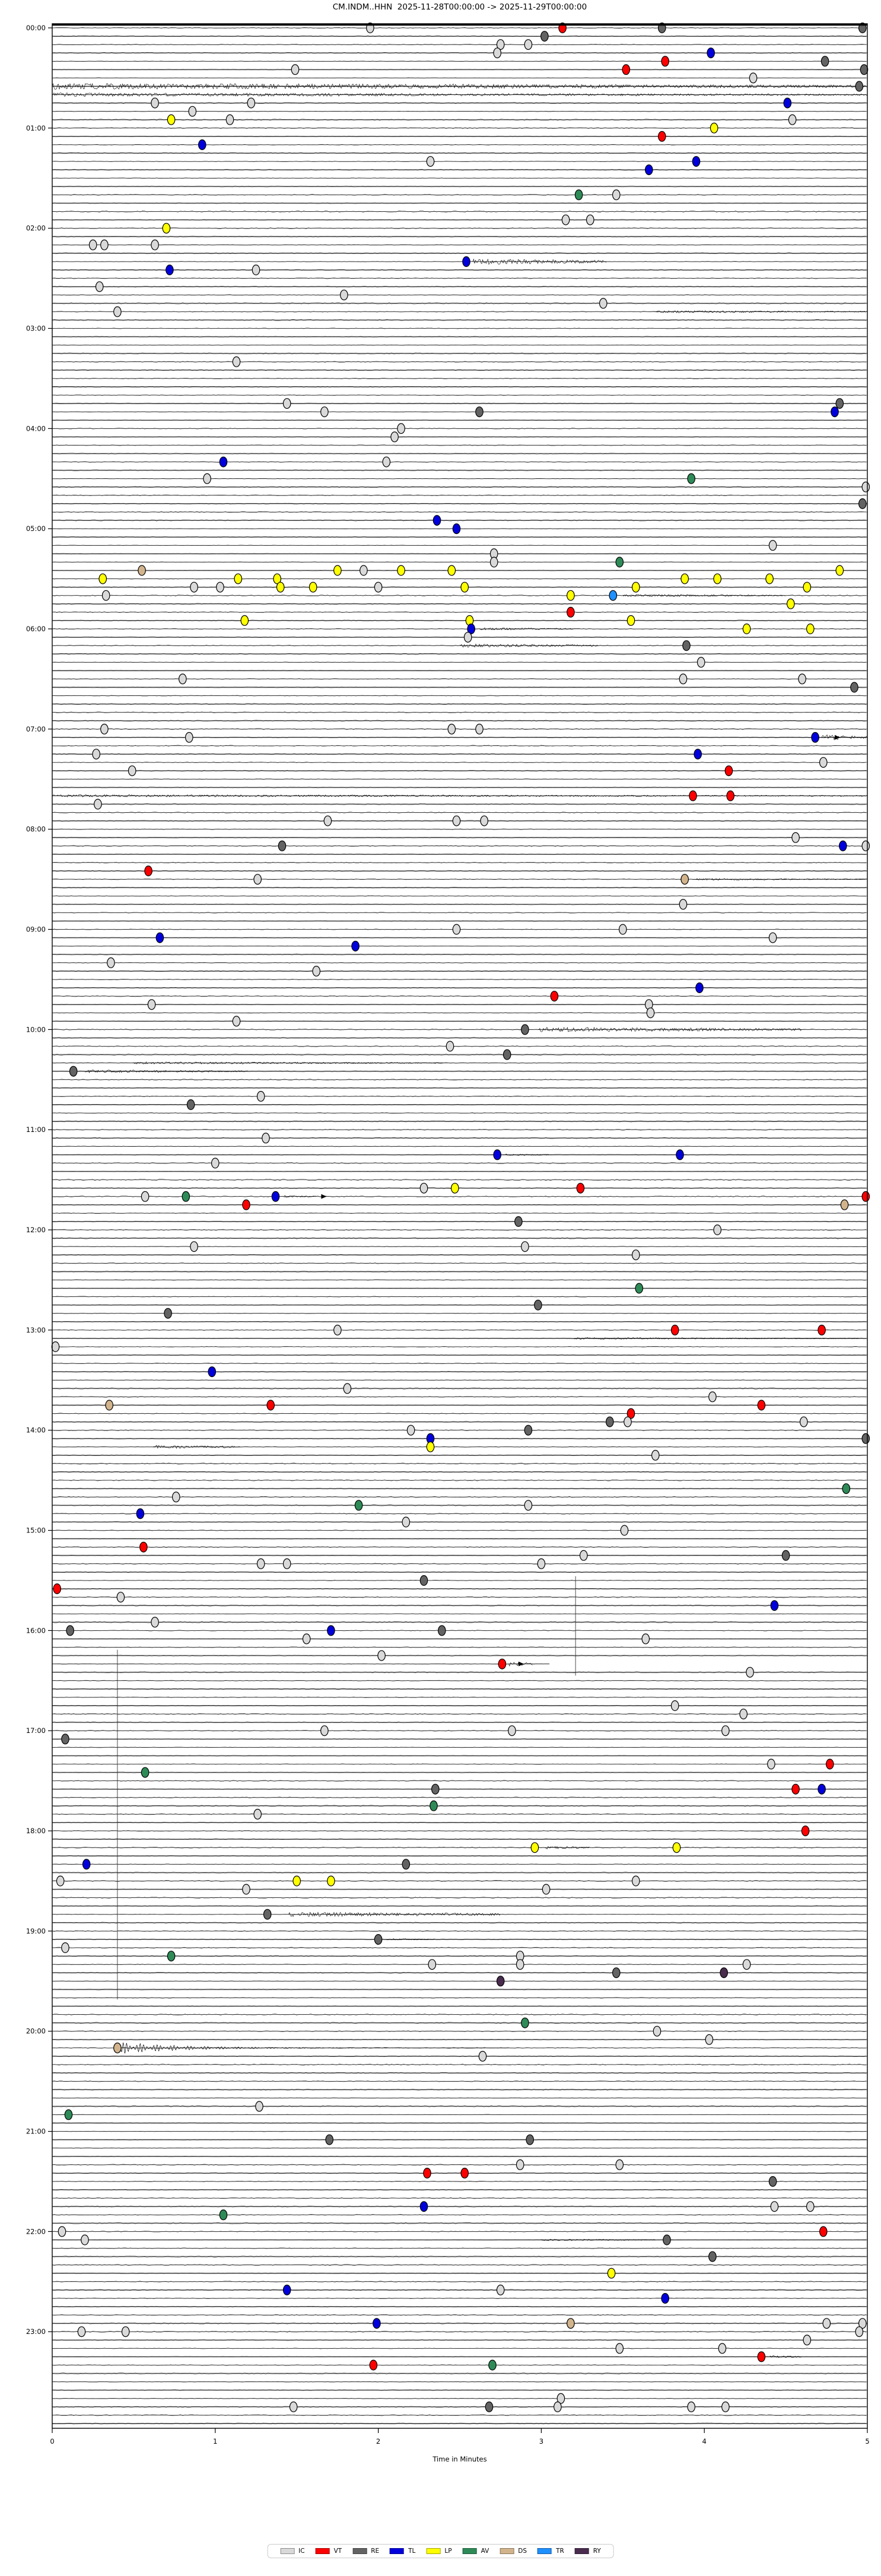 This screenshot has width=881, height=2576. What do you see at coordinates (485, 2551) in the screenshot?
I see `legend-label: AV` at bounding box center [485, 2551].